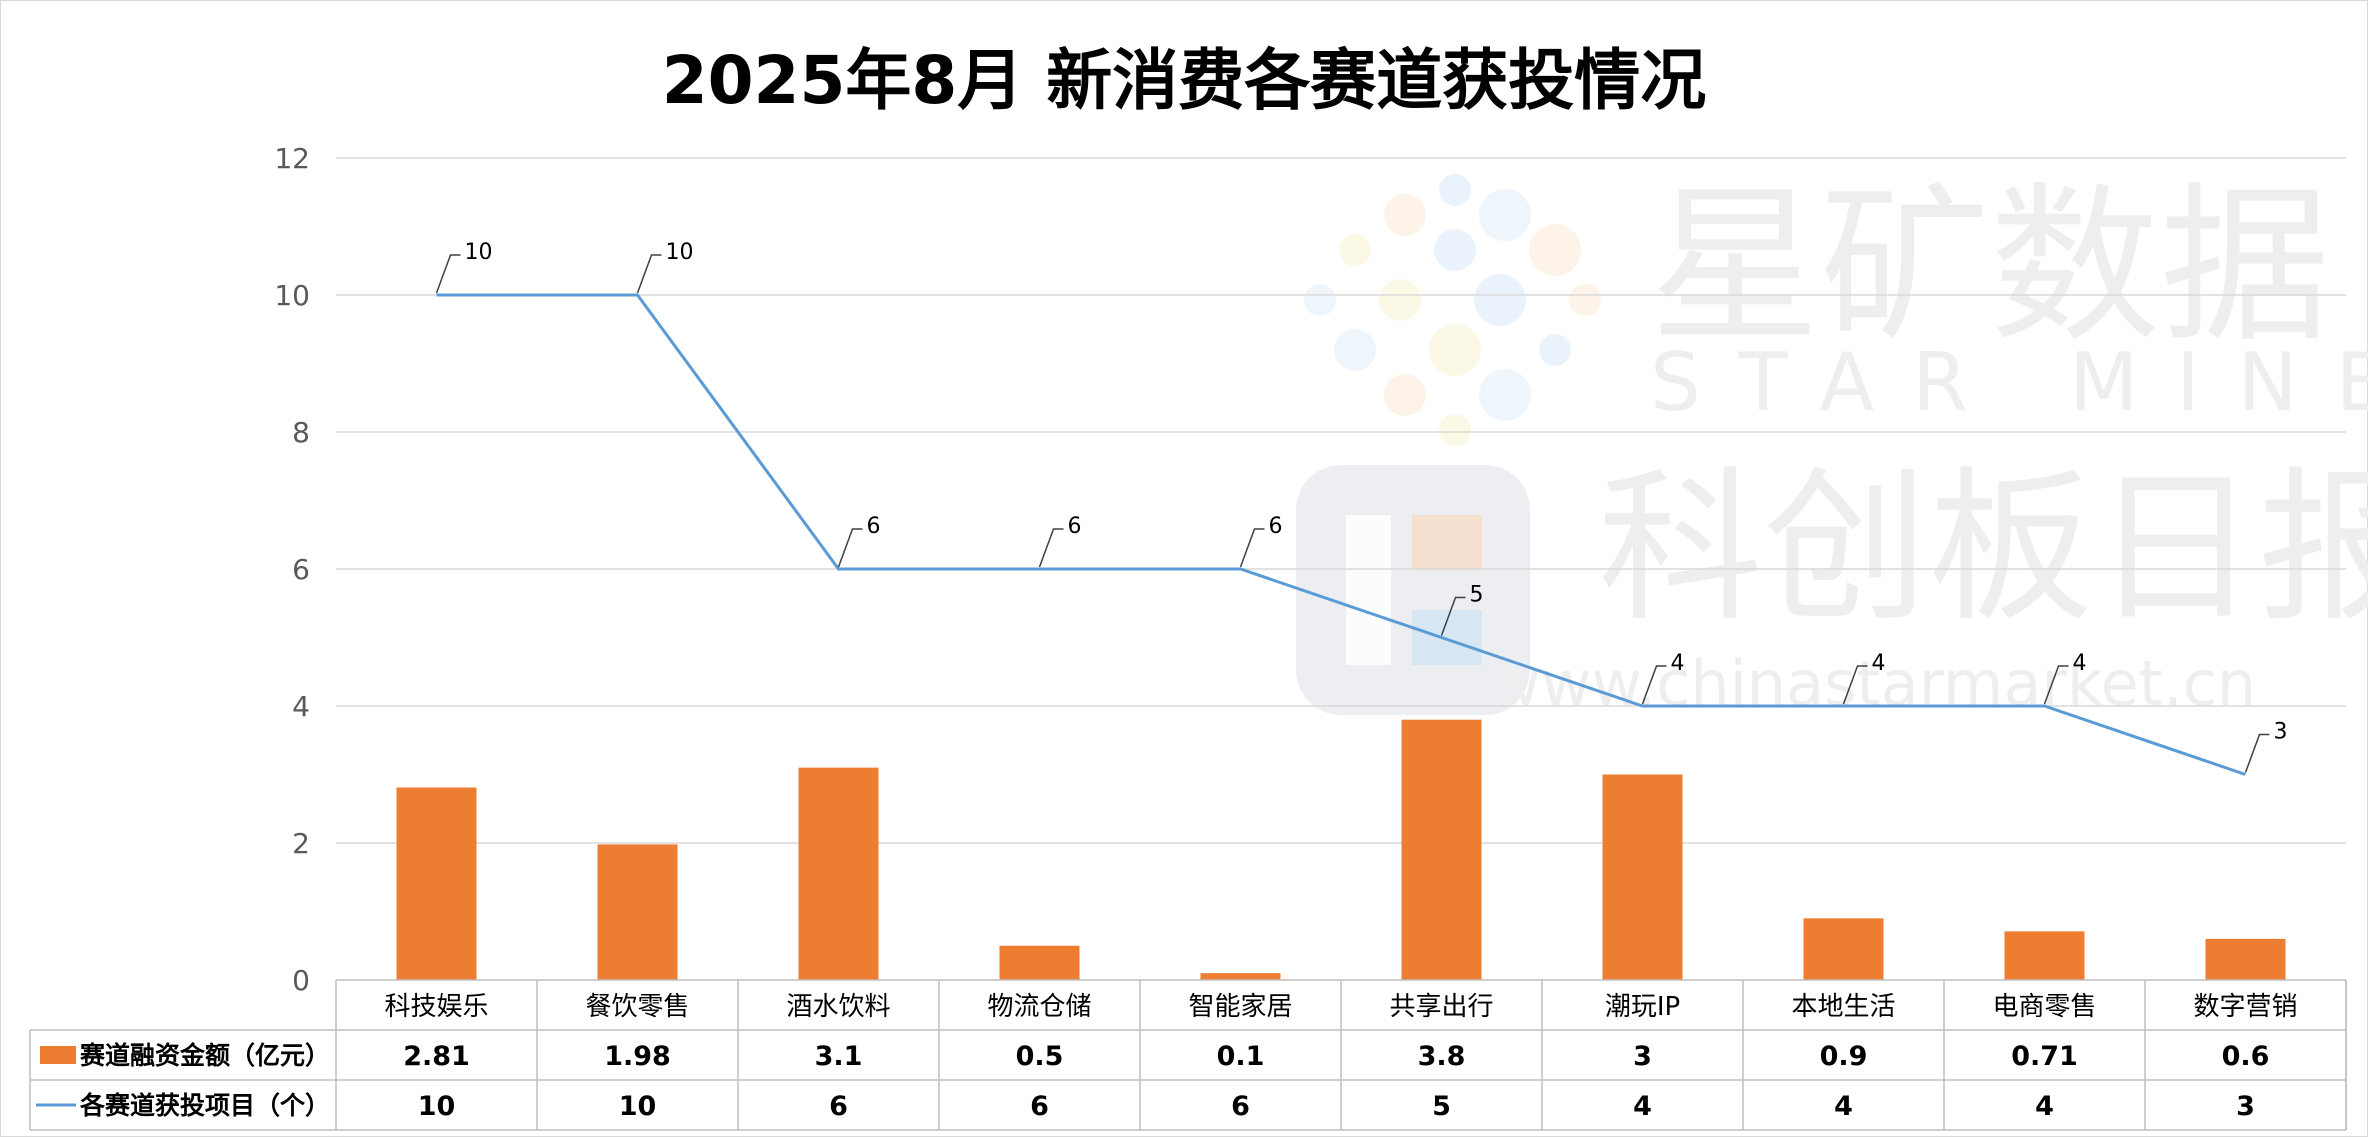 Image resolution: width=2368 pixels, height=1137 pixels. Describe the element at coordinates (1441, 1106) in the screenshot. I see `line-value-cell: 5` at that location.